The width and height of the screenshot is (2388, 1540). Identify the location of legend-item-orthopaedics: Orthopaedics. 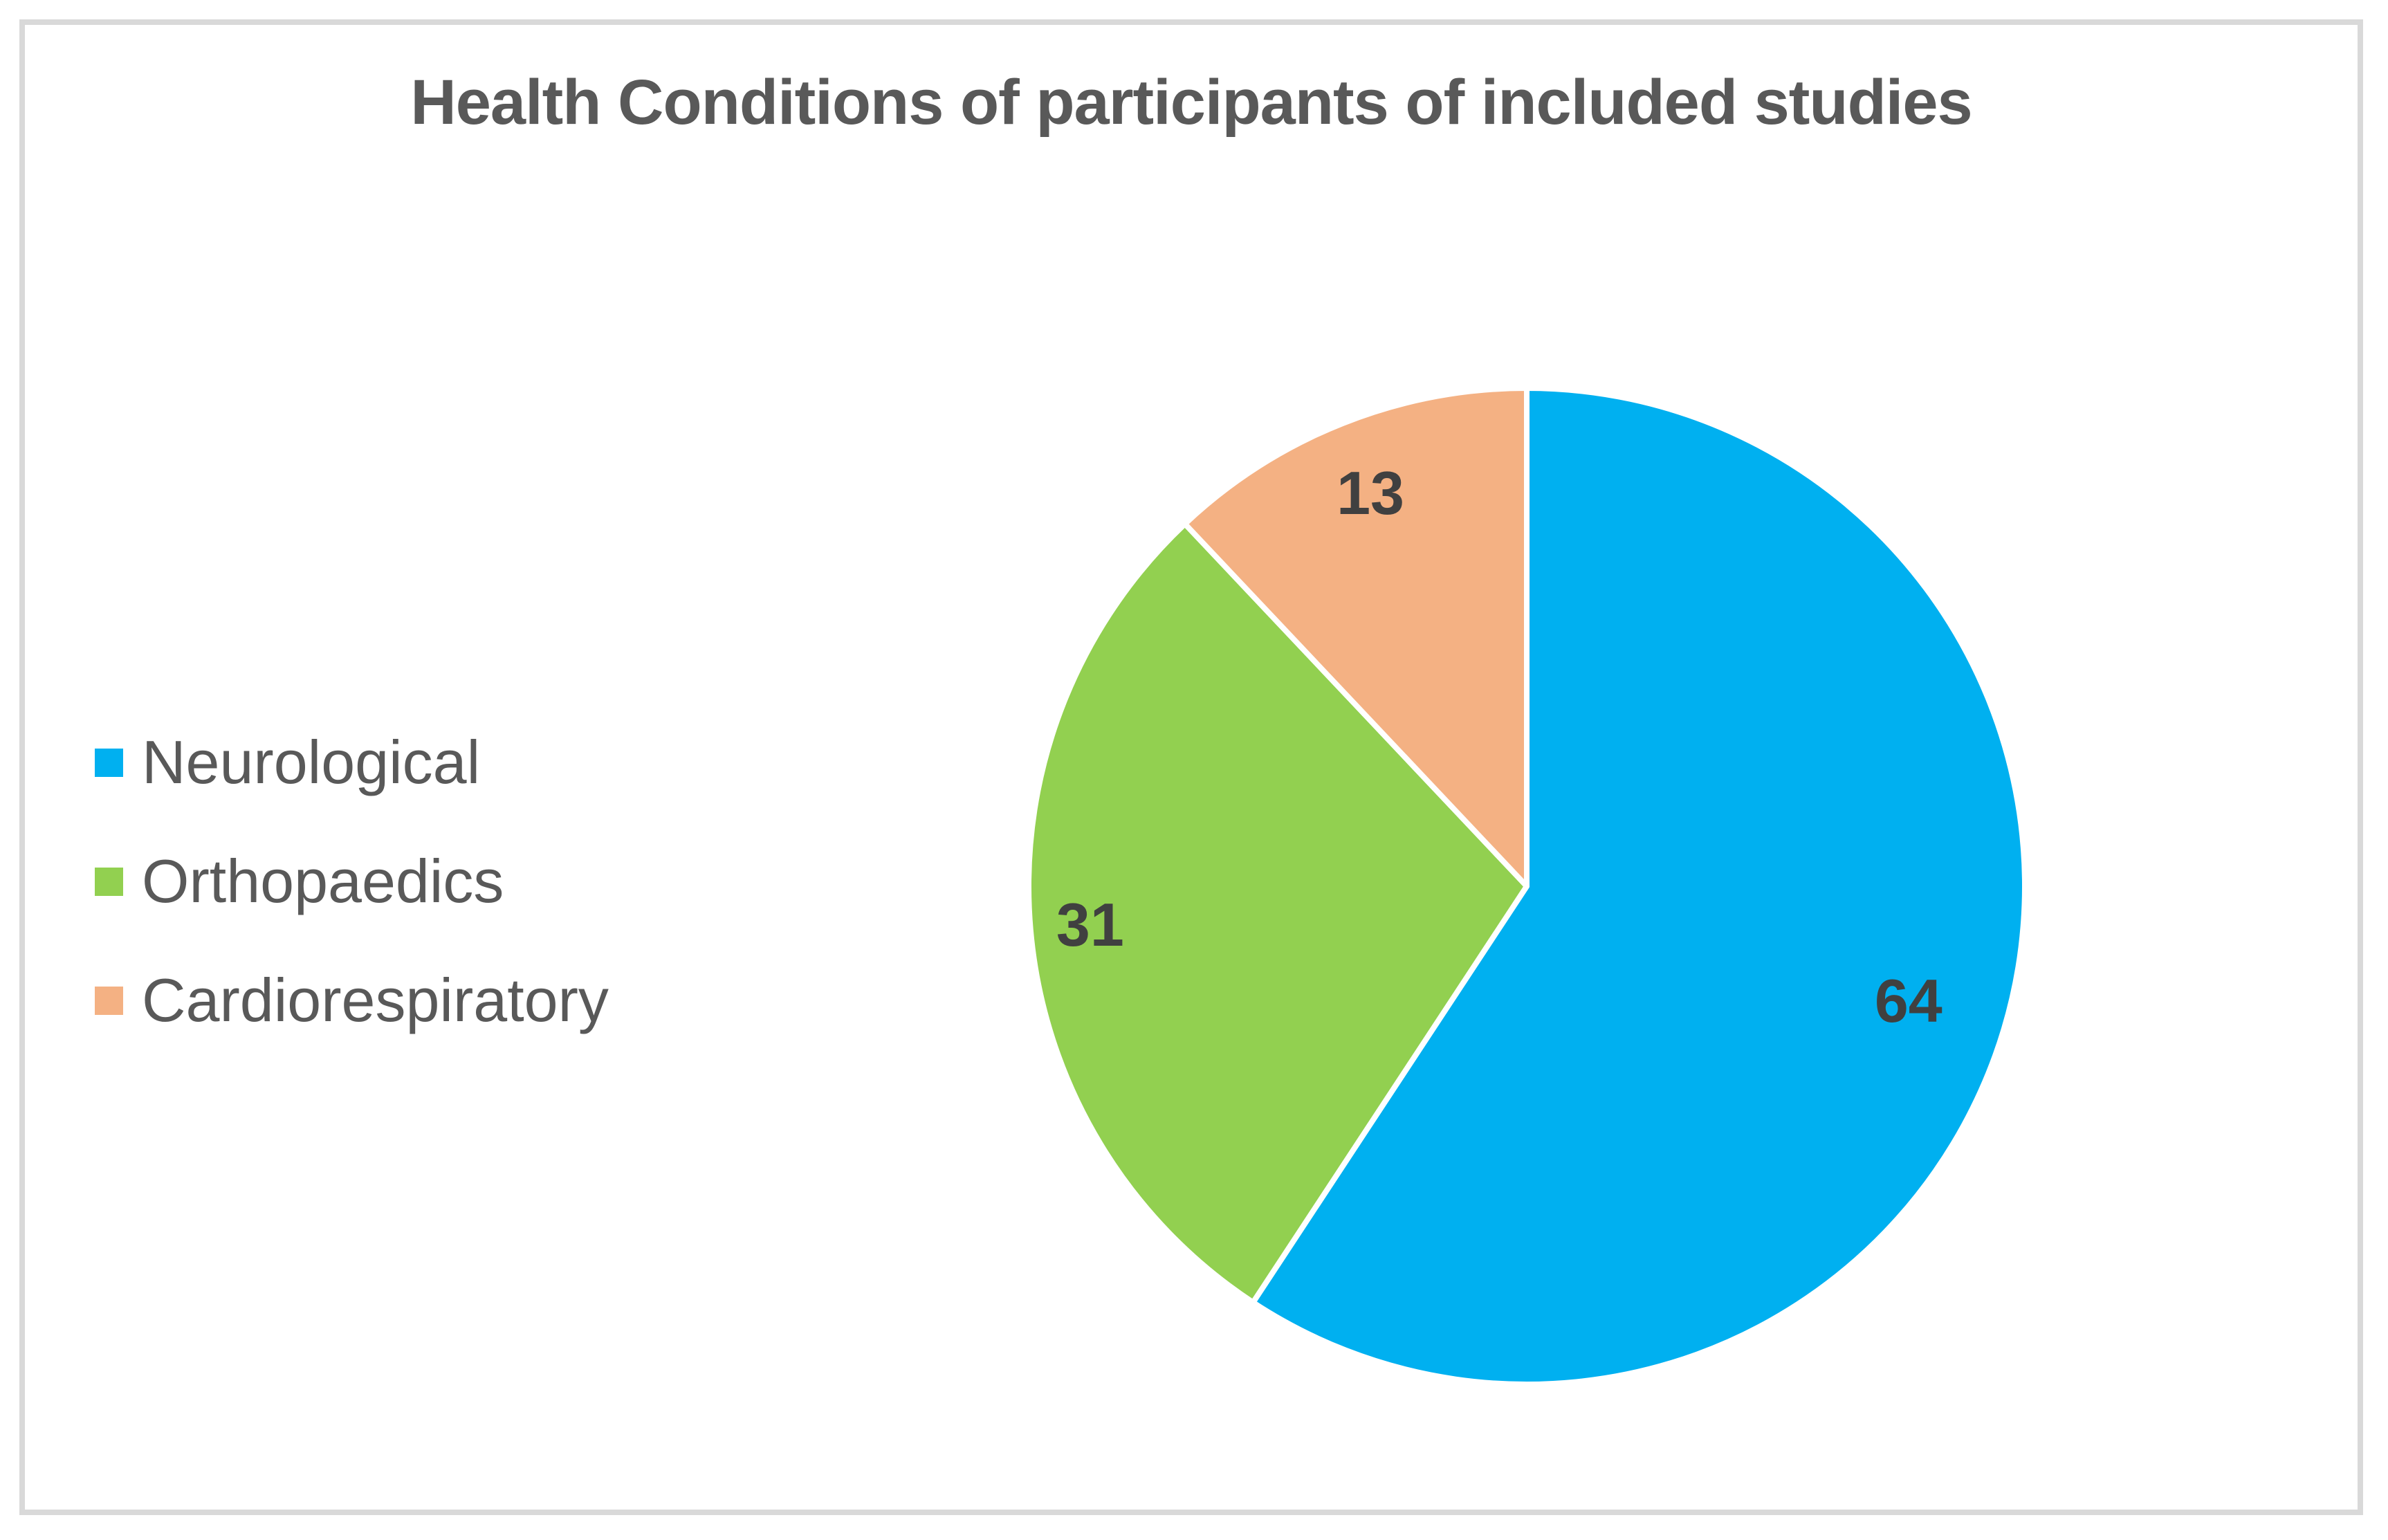
(352, 881).